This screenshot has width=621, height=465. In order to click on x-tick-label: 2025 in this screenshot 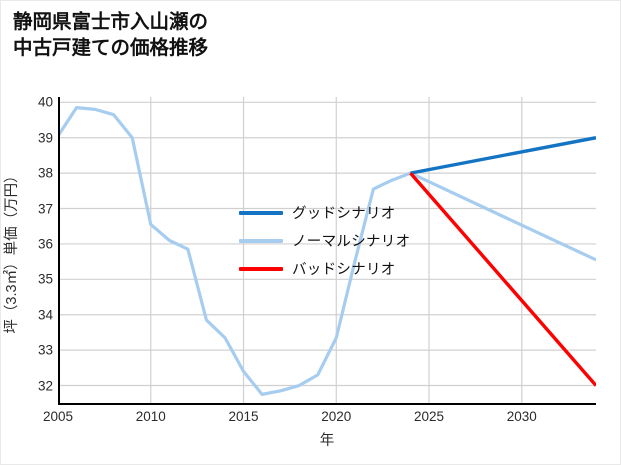, I will do `click(429, 416)`.